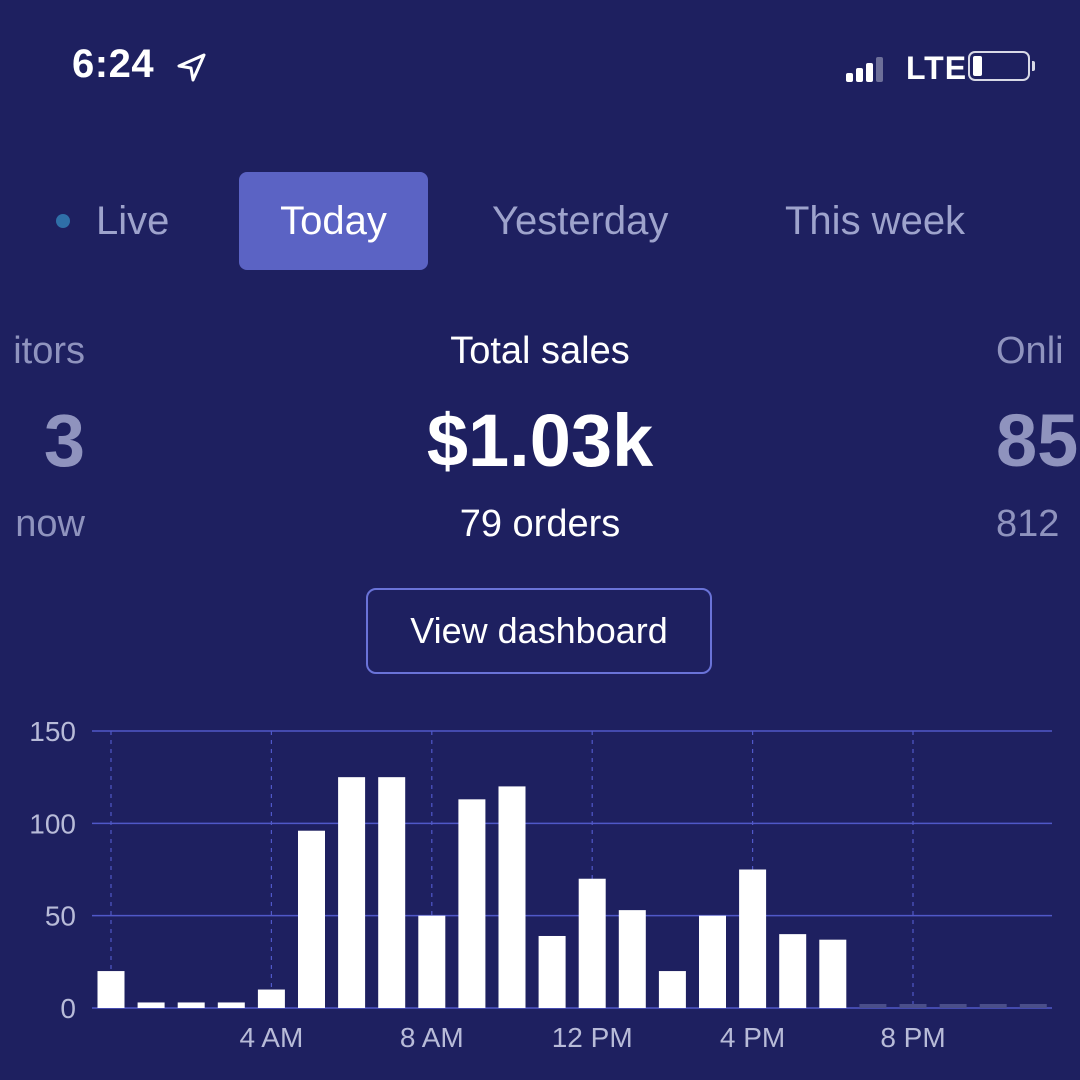 Image resolution: width=1080 pixels, height=1080 pixels. I want to click on live-dot-icon, so click(63, 221).